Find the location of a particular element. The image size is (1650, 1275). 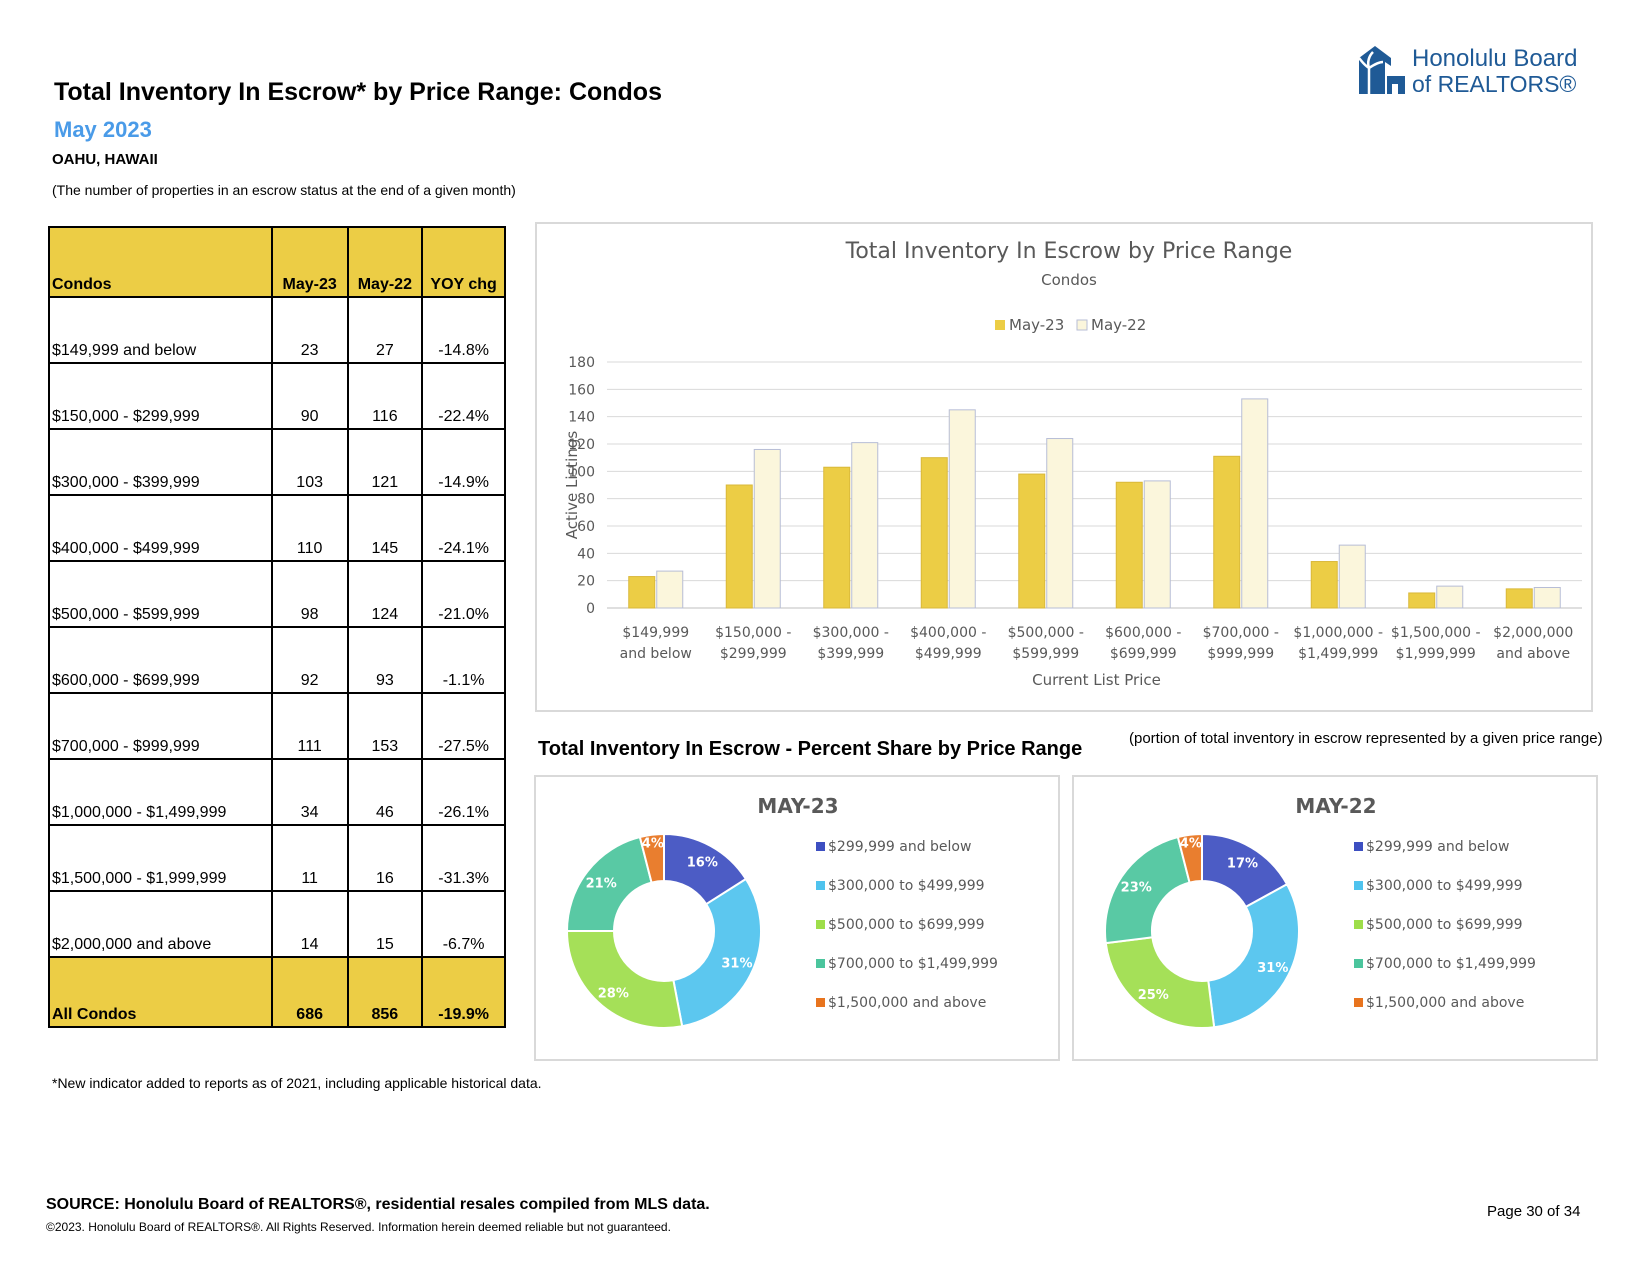

table-cell: 11 is located at coordinates (309, 858).